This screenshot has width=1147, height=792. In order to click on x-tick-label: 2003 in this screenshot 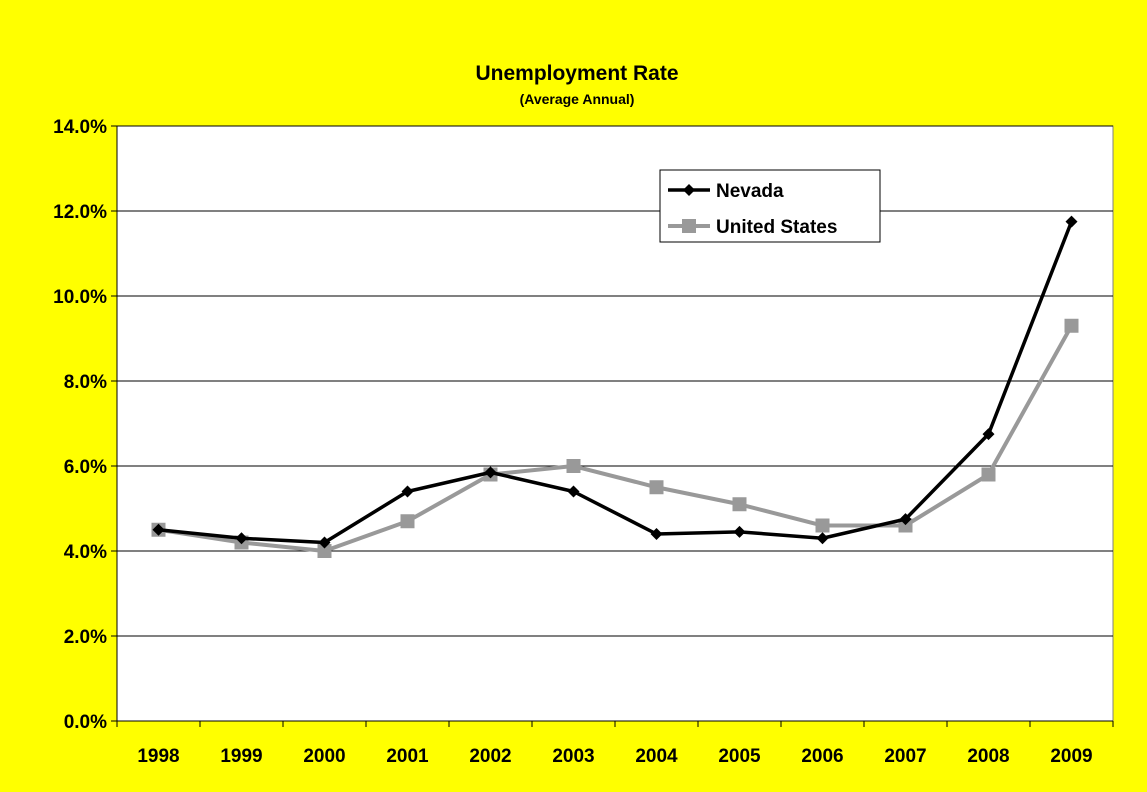, I will do `click(573, 756)`.